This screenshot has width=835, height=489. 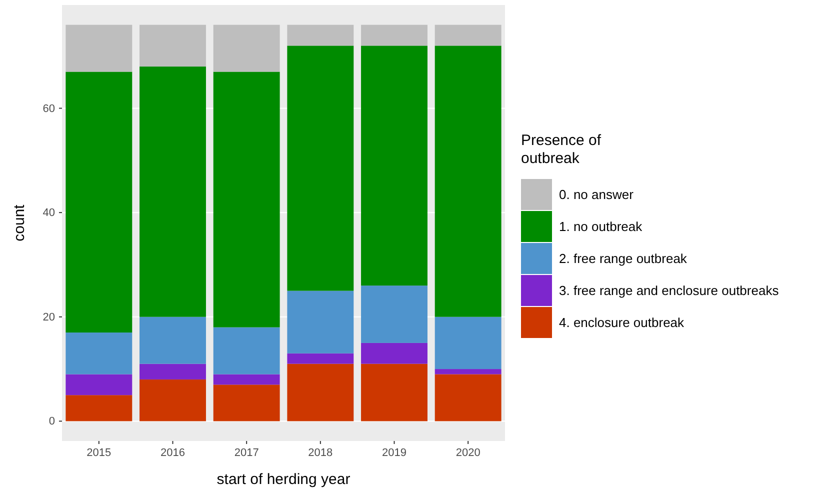 What do you see at coordinates (246, 452) in the screenshot?
I see `x-tick-label: 2017` at bounding box center [246, 452].